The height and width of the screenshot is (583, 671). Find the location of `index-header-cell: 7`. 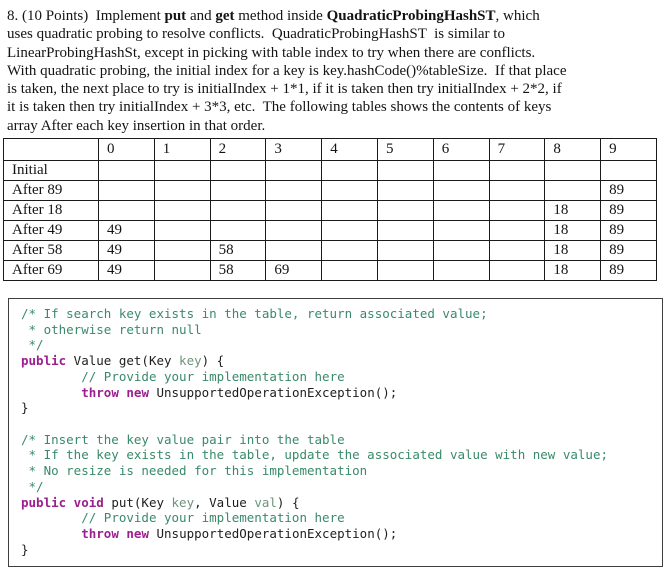

index-header-cell: 7 is located at coordinates (517, 150).